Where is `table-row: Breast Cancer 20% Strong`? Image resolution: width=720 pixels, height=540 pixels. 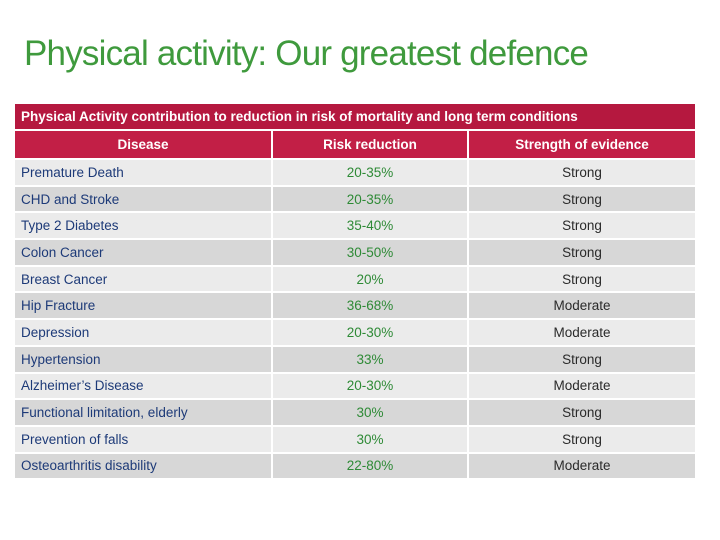
table-row: Breast Cancer 20% Strong is located at coordinates (355, 278).